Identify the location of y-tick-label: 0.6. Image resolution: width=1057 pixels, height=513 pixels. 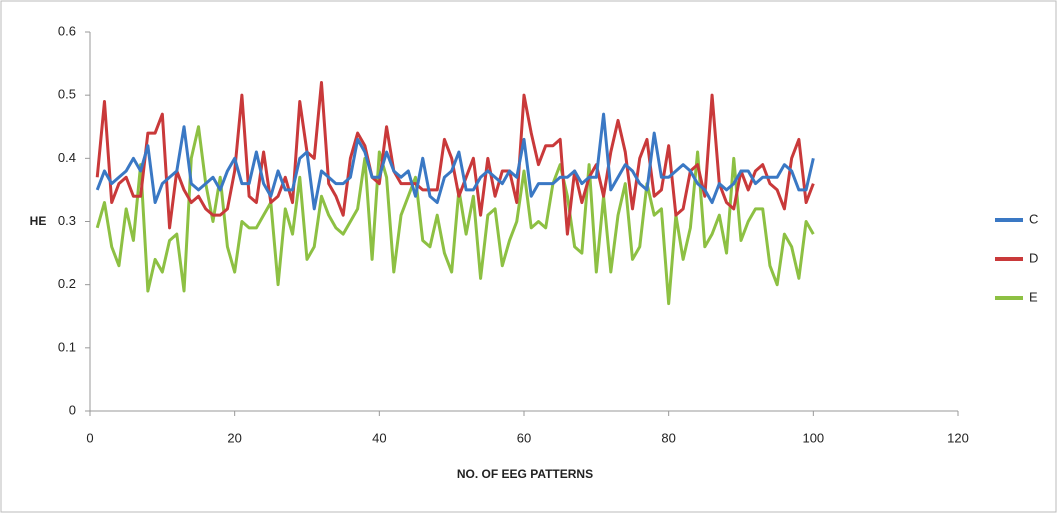
(67, 30).